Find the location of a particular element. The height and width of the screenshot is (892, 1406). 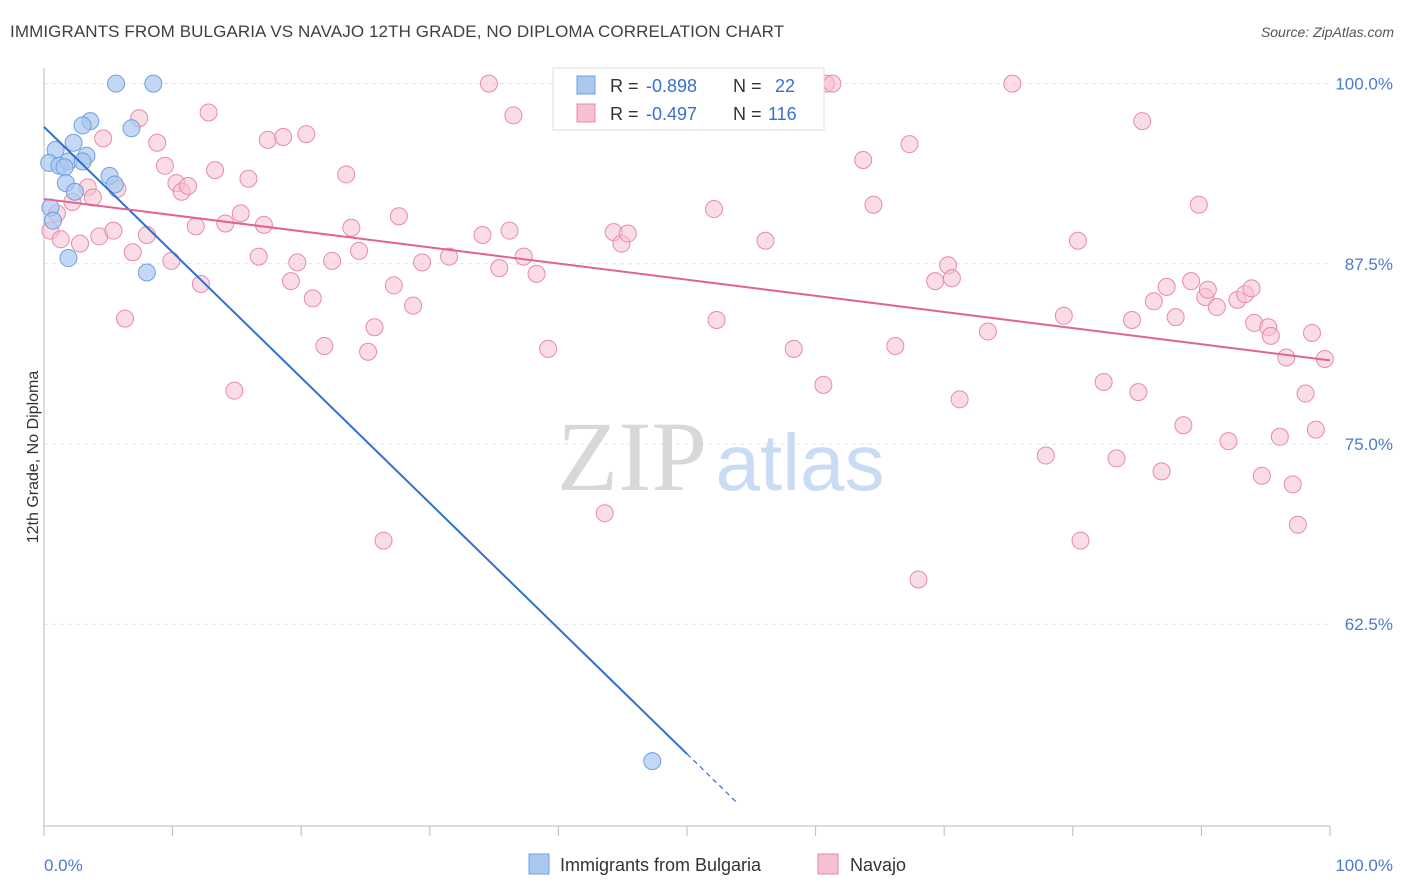

source-label: Source: ZipAtlas.com is located at coordinates (1327, 32).